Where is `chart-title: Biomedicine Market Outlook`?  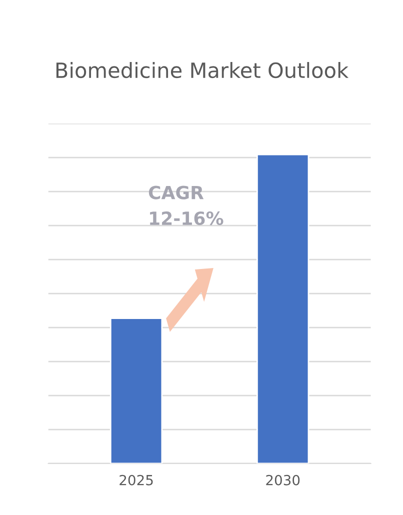 chart-title: Biomedicine Market Outlook is located at coordinates (202, 70).